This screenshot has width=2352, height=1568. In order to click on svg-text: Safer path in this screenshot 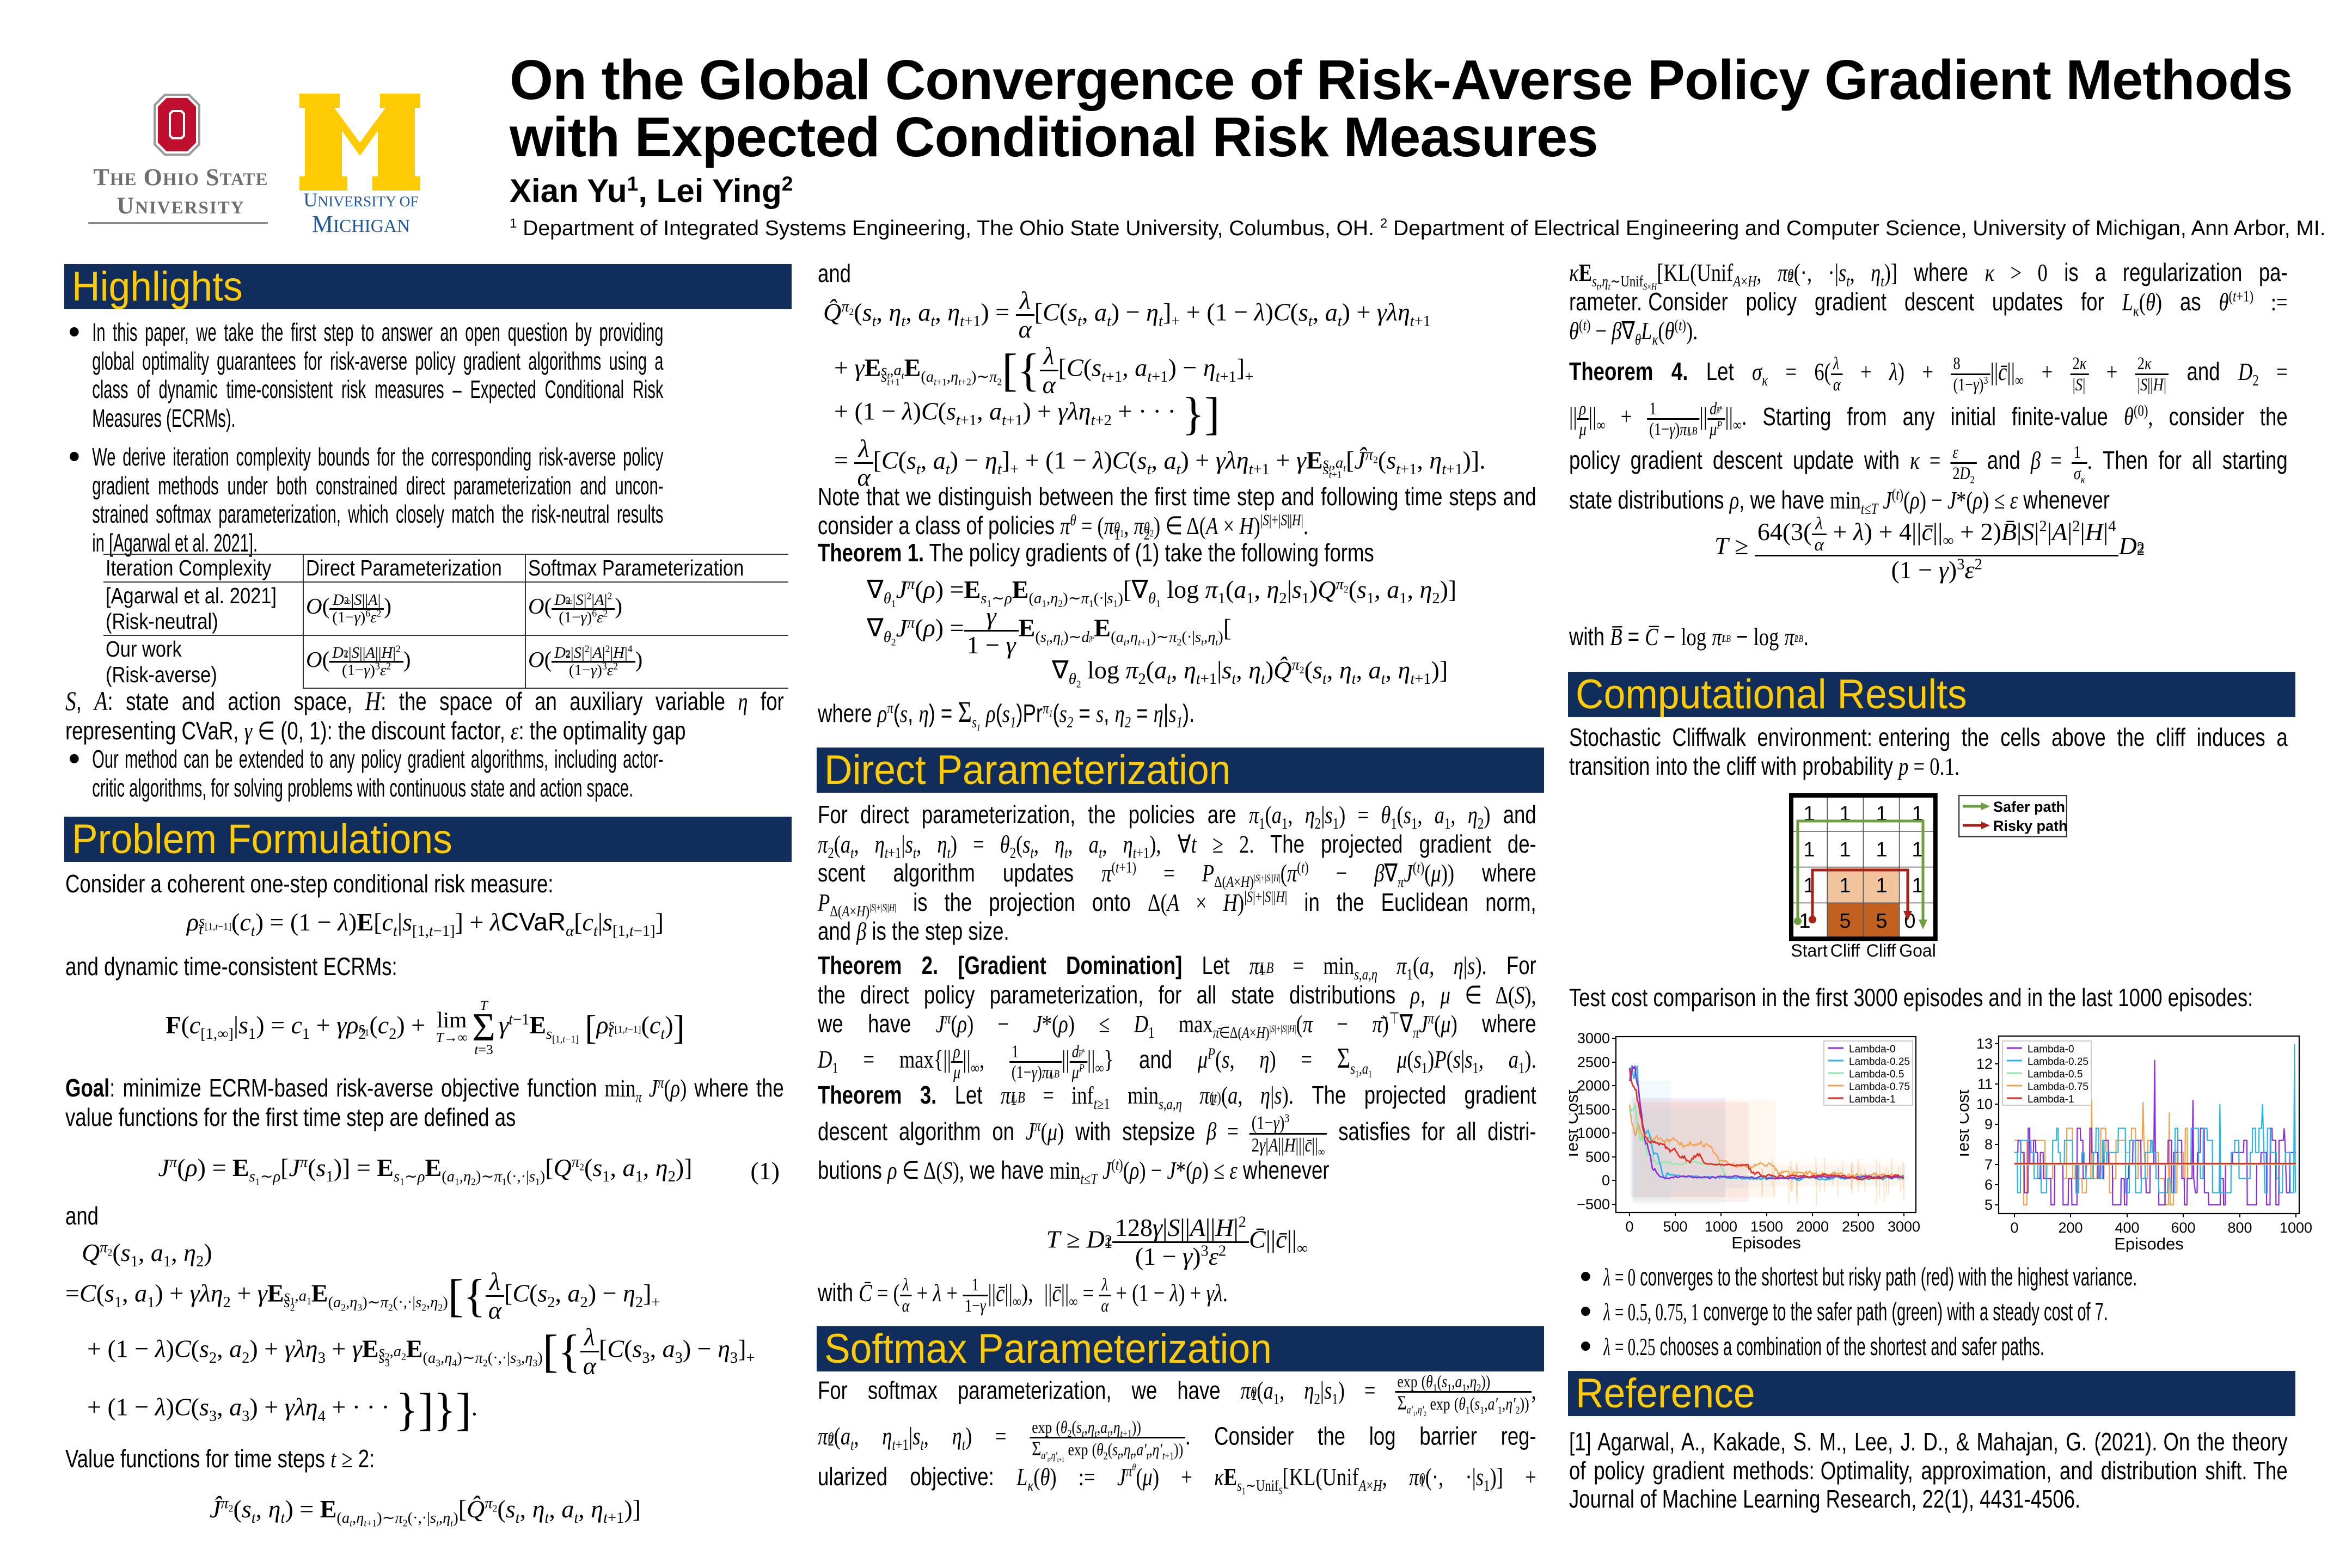, I will do `click(2029, 807)`.